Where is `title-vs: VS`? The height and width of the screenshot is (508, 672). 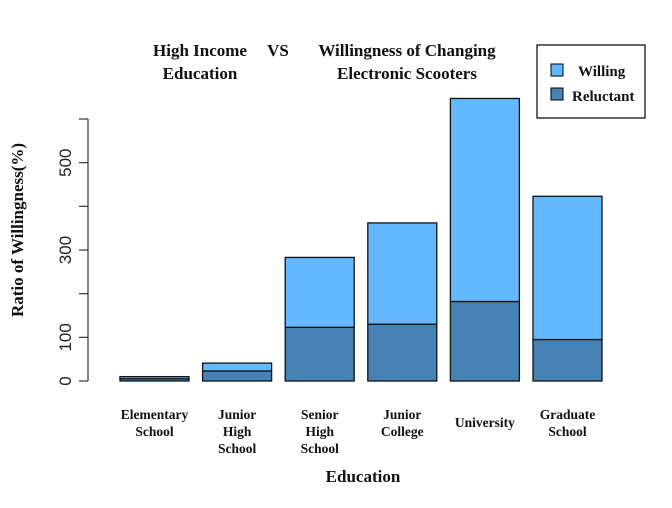
title-vs: VS is located at coordinates (278, 50).